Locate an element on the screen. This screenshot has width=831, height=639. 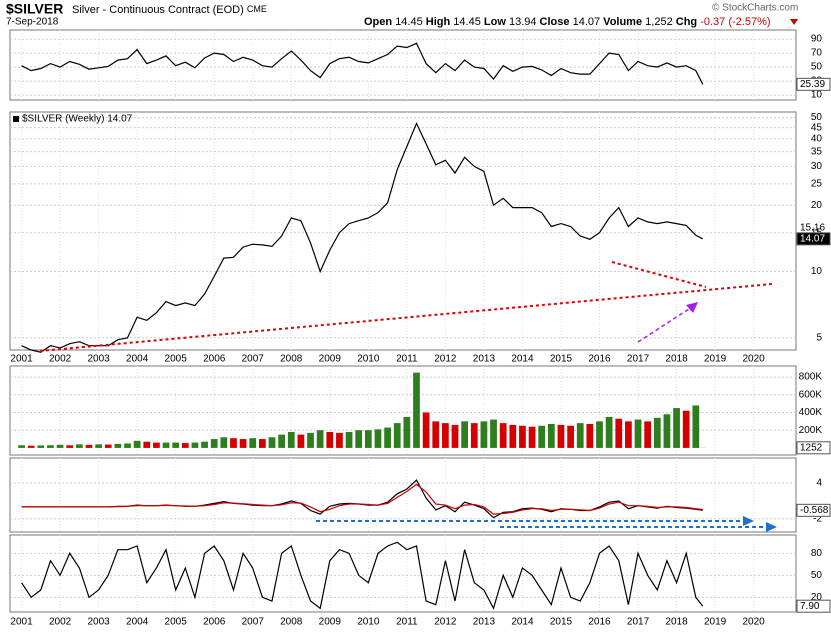
y-tick-label: 90 is located at coordinates (817, 39).